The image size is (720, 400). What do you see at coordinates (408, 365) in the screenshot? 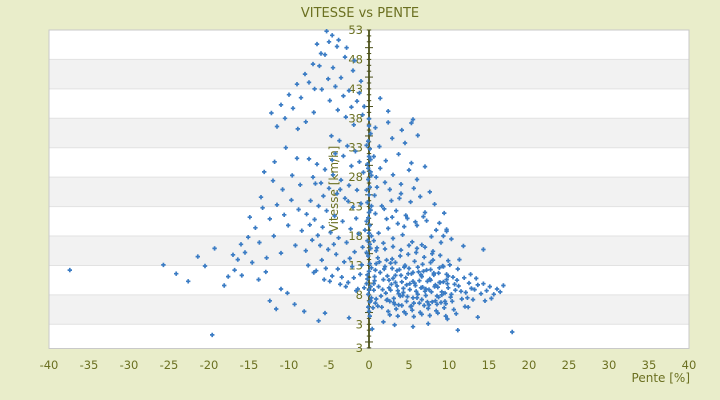
I see `x-tick-label: 5` at bounding box center [408, 365].